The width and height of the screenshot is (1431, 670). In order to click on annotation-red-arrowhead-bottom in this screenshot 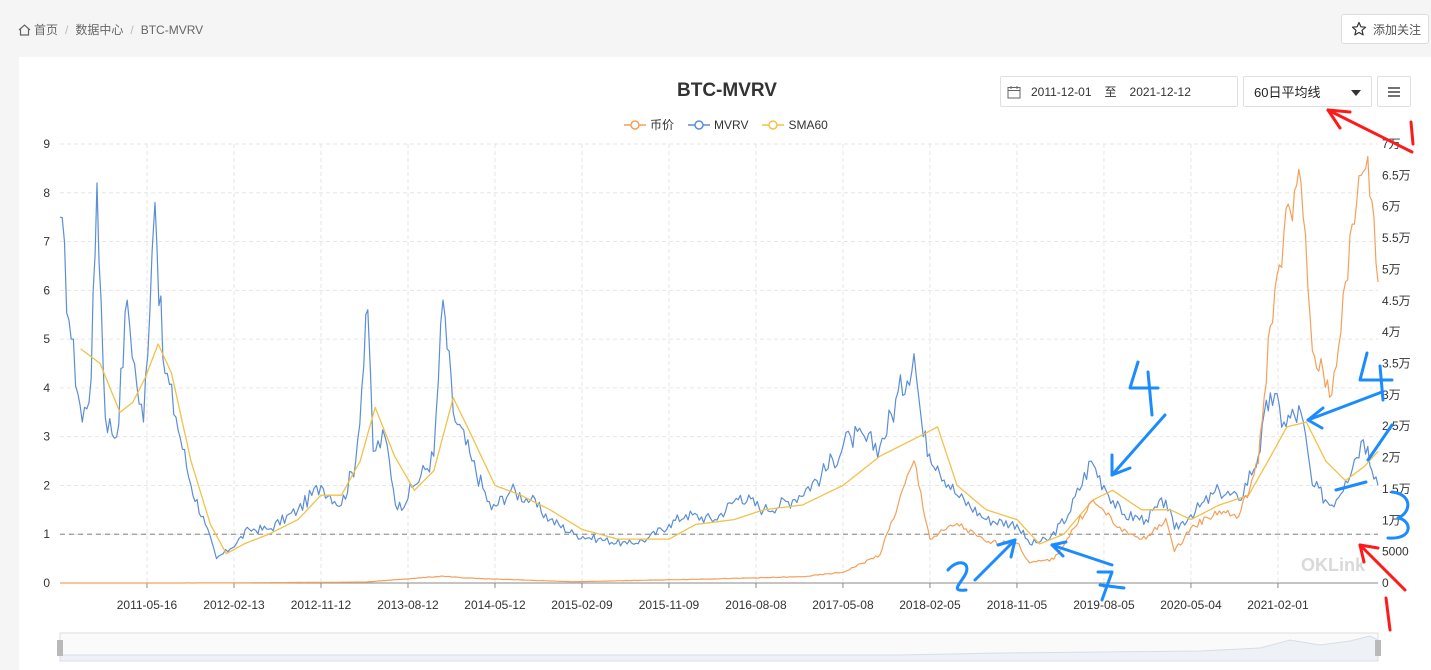, I will do `click(1369, 553)`.